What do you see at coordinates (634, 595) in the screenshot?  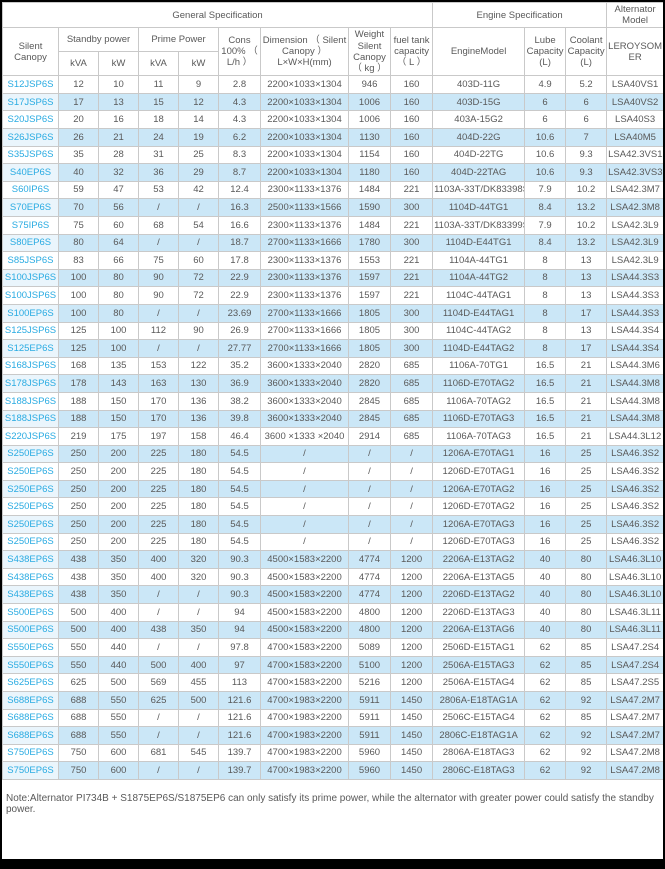 I see `spec-cell: LSA46.3L10` at bounding box center [634, 595].